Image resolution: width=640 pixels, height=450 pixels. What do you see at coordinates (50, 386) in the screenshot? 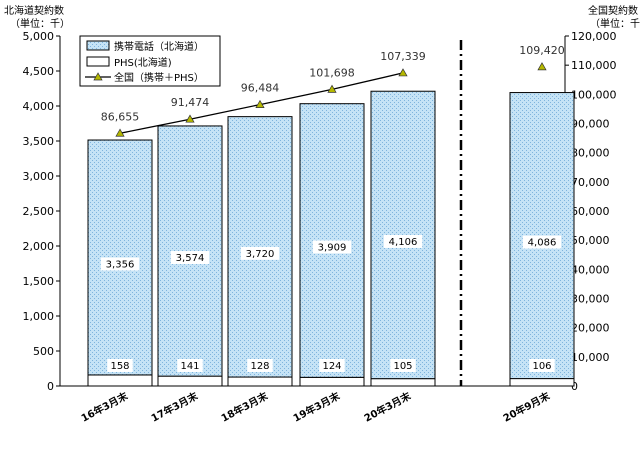
I see `left-tick-label: 0` at bounding box center [50, 386].